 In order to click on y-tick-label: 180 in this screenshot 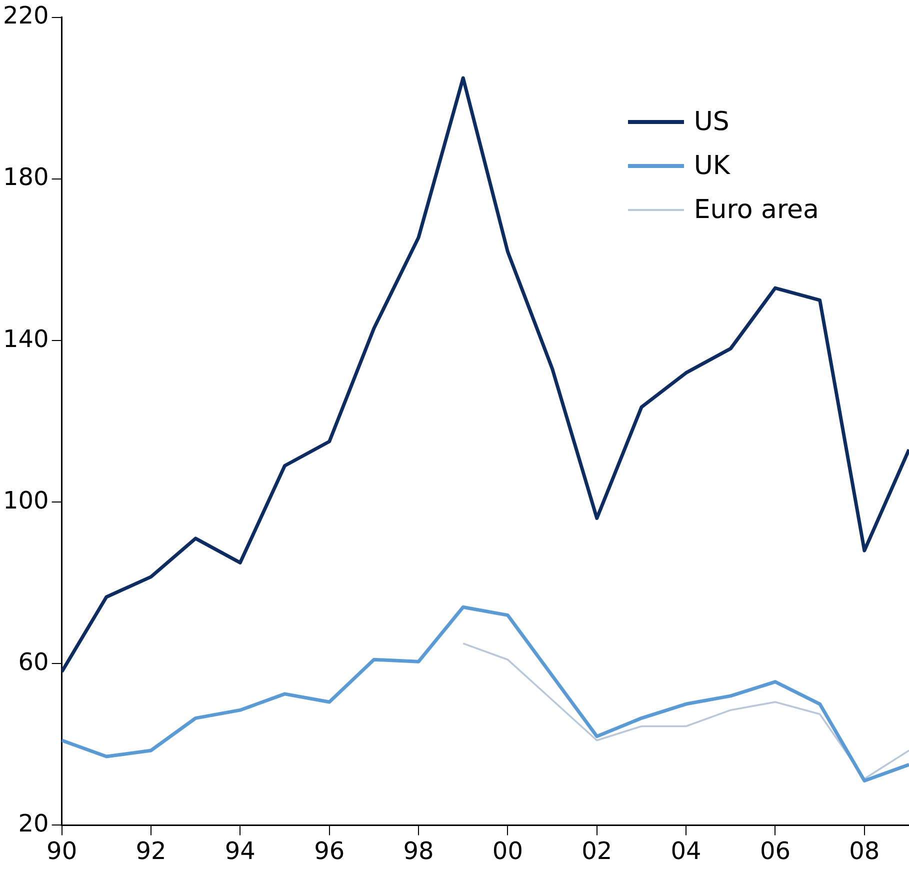, I will do `click(25, 177)`.